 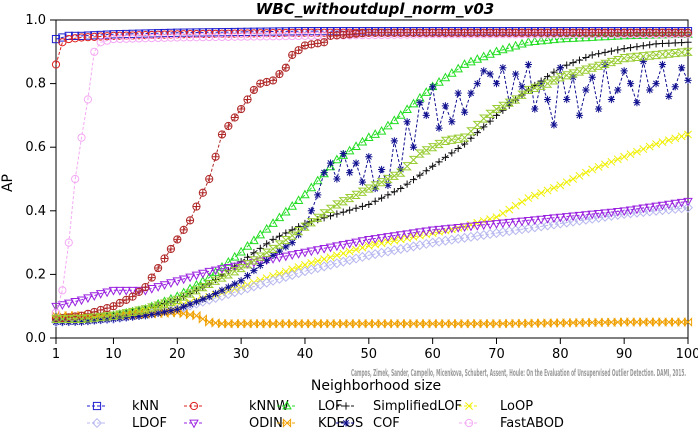 What do you see at coordinates (35, 338) in the screenshot?
I see `y-tick-label: 0.0` at bounding box center [35, 338].